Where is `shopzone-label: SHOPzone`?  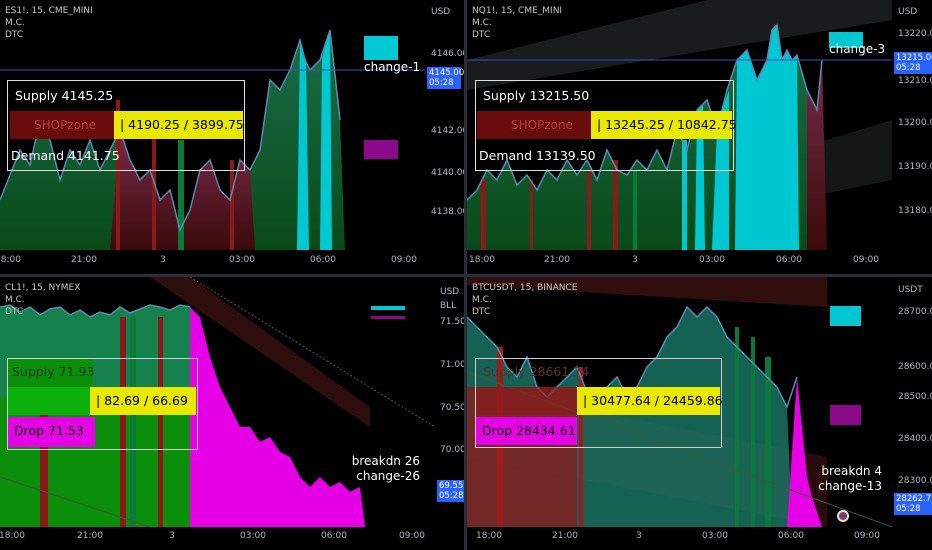 shopzone-label: SHOPzone is located at coordinates (62, 125).